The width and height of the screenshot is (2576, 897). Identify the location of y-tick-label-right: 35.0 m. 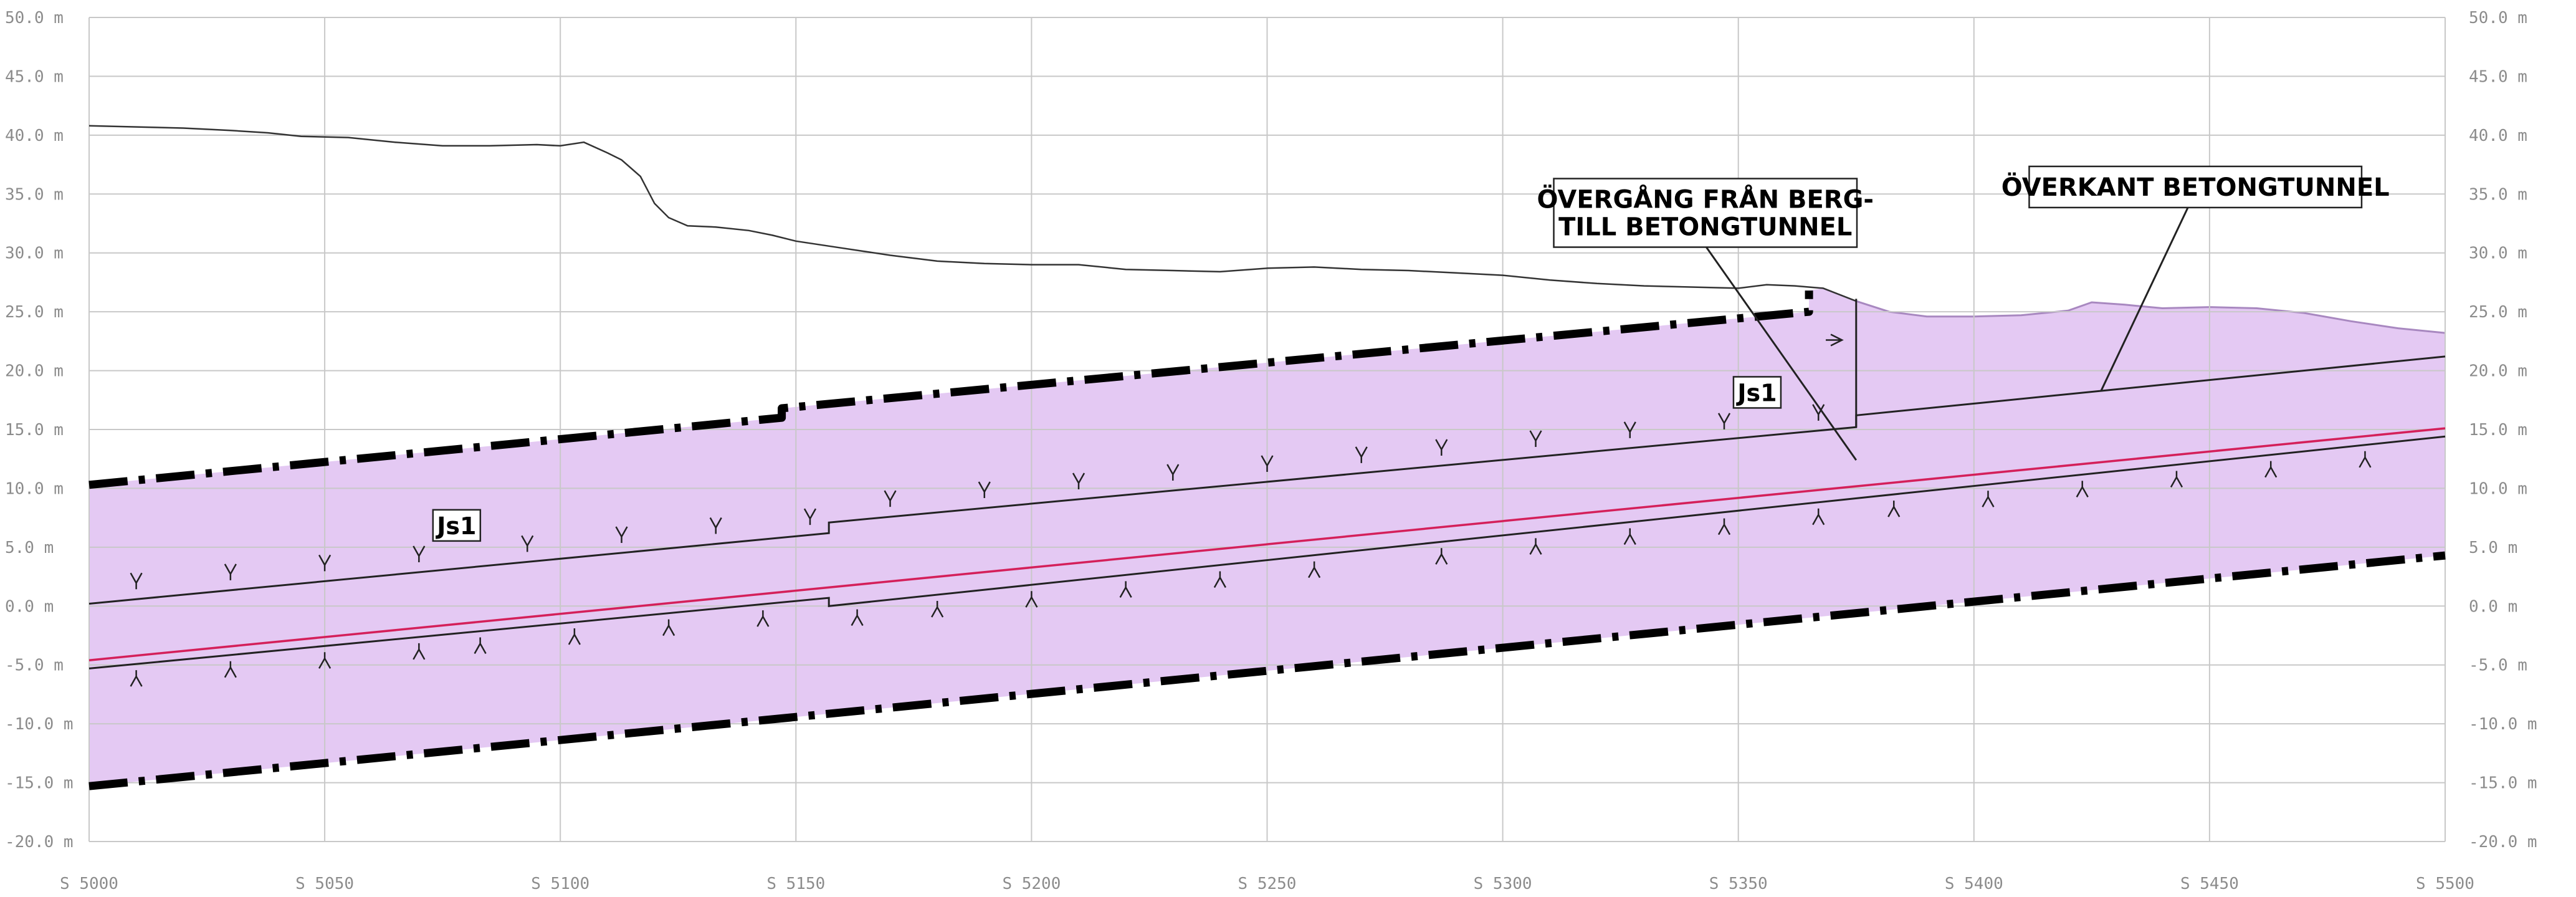
(2498, 194).